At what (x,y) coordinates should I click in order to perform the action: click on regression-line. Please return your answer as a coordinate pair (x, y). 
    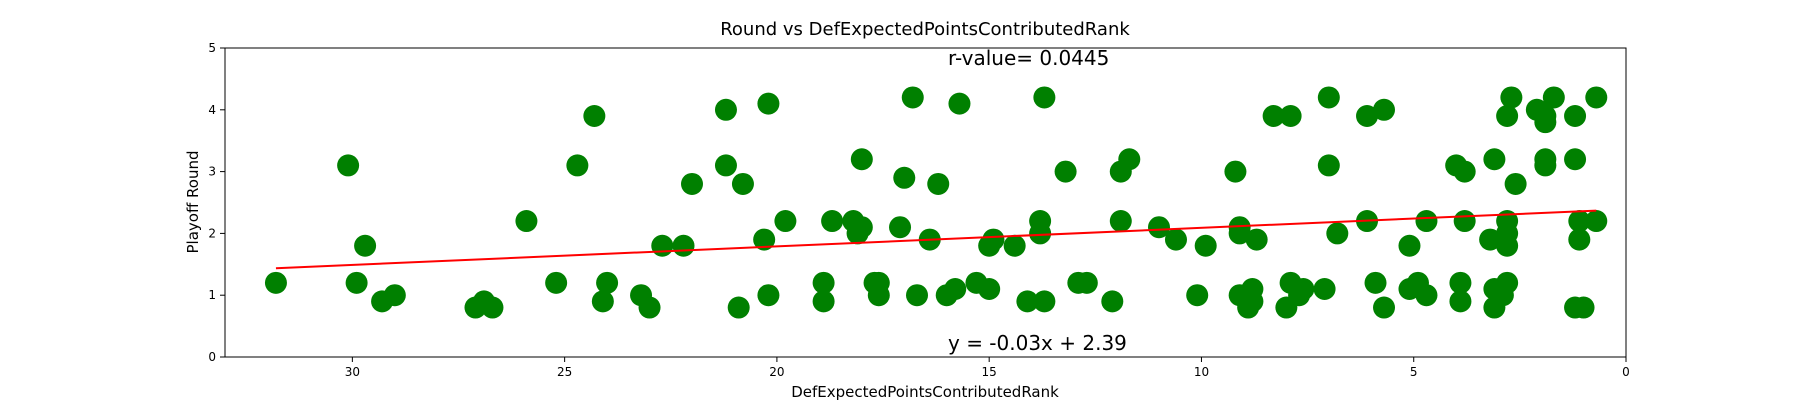
    Looking at the image, I should click on (936, 239).